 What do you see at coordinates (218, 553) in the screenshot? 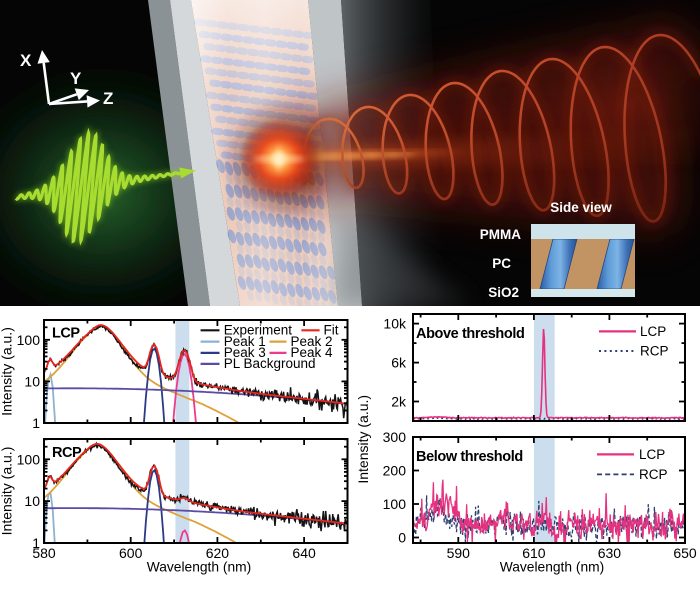
I see `svg-text: 620` at bounding box center [218, 553].